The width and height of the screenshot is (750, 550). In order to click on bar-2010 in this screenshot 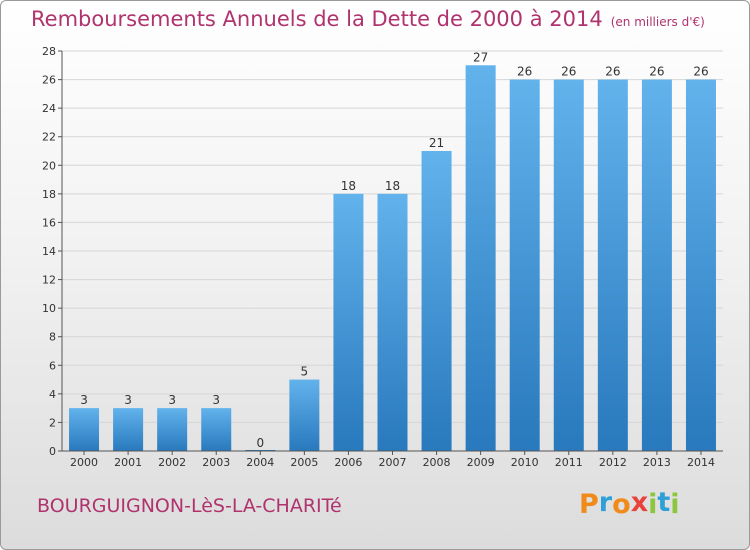, I will do `click(524, 265)`.